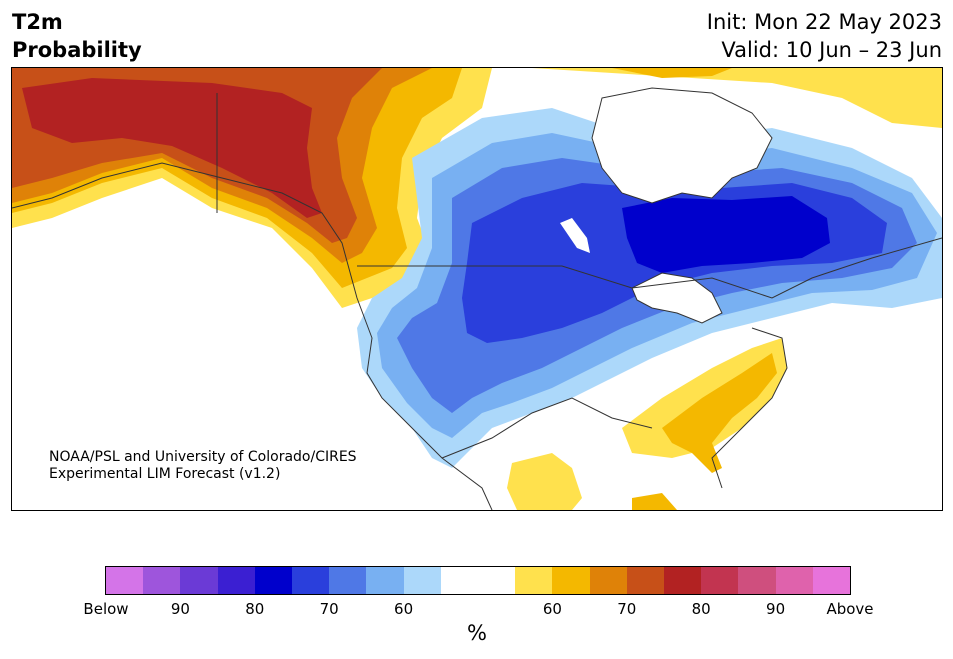 The image size is (953, 659). I want to click on above-60-north, so click(737, 98).